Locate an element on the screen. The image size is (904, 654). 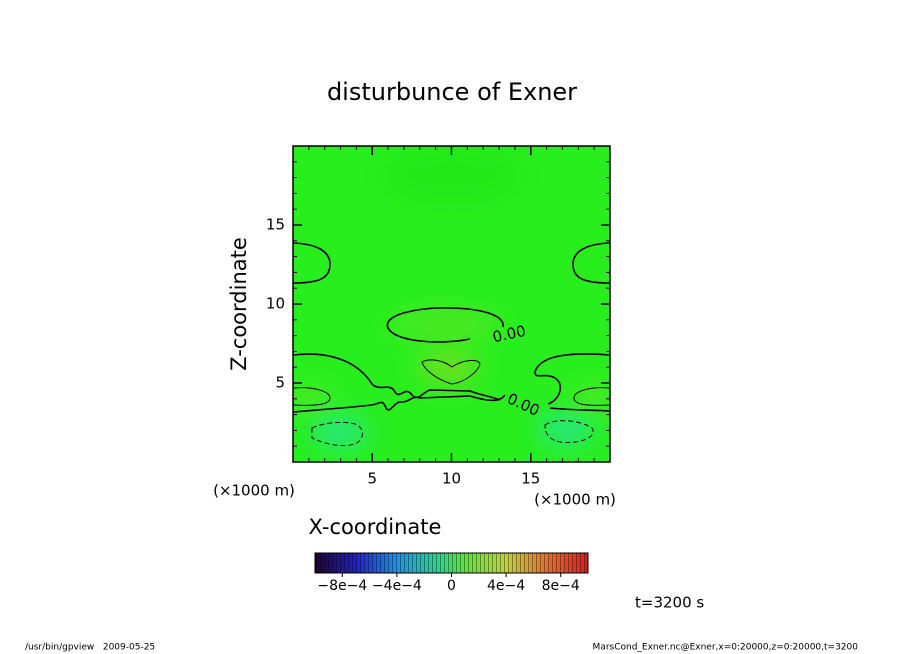
contours is located at coordinates (451, 344).